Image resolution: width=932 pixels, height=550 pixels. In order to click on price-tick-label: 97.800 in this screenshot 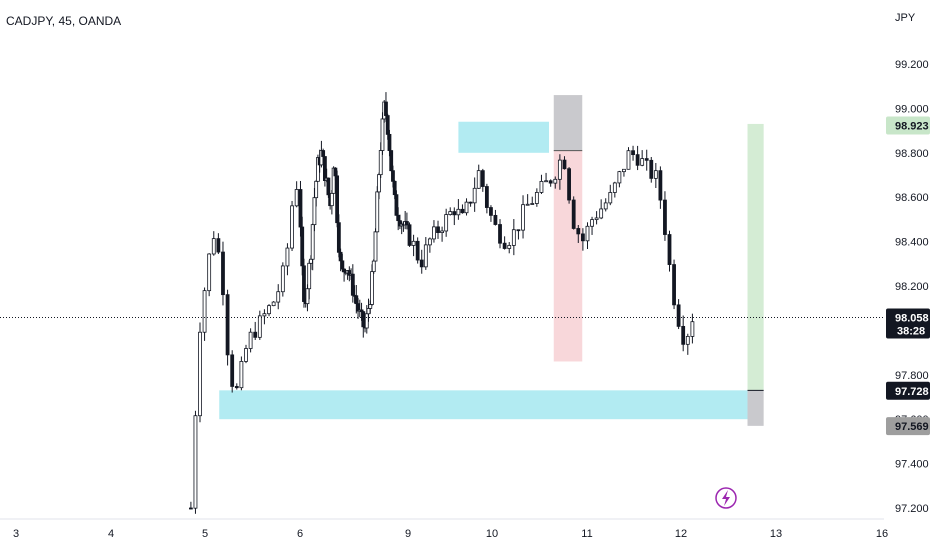, I will do `click(912, 376)`.